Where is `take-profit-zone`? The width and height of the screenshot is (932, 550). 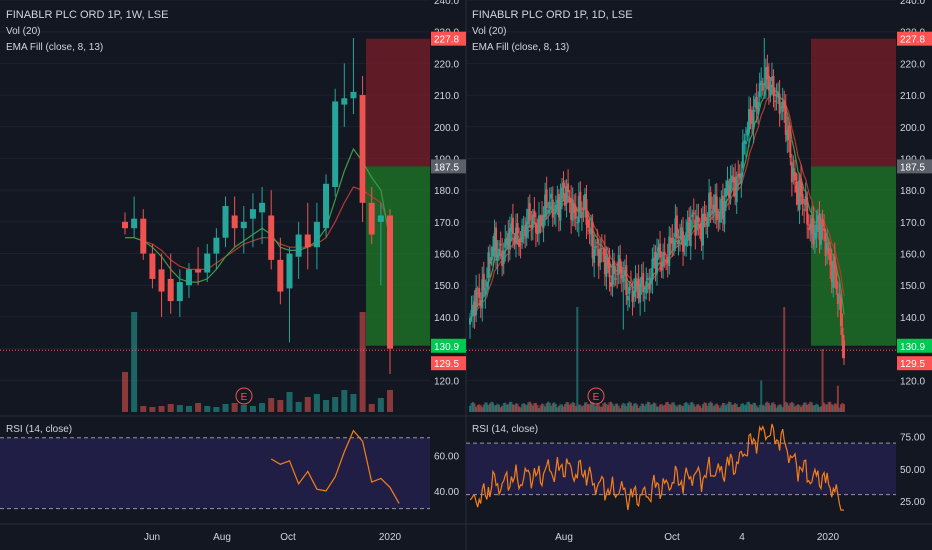 take-profit-zone is located at coordinates (853, 256).